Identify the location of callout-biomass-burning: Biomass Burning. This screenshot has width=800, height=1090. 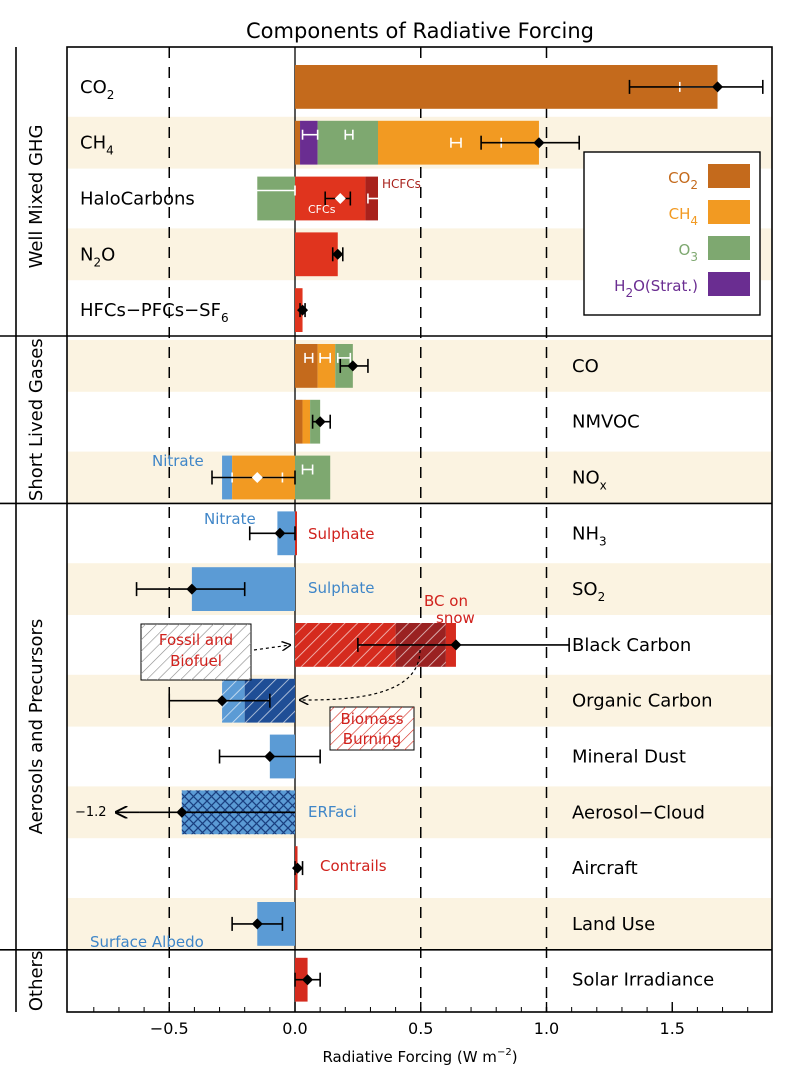
(372, 728).